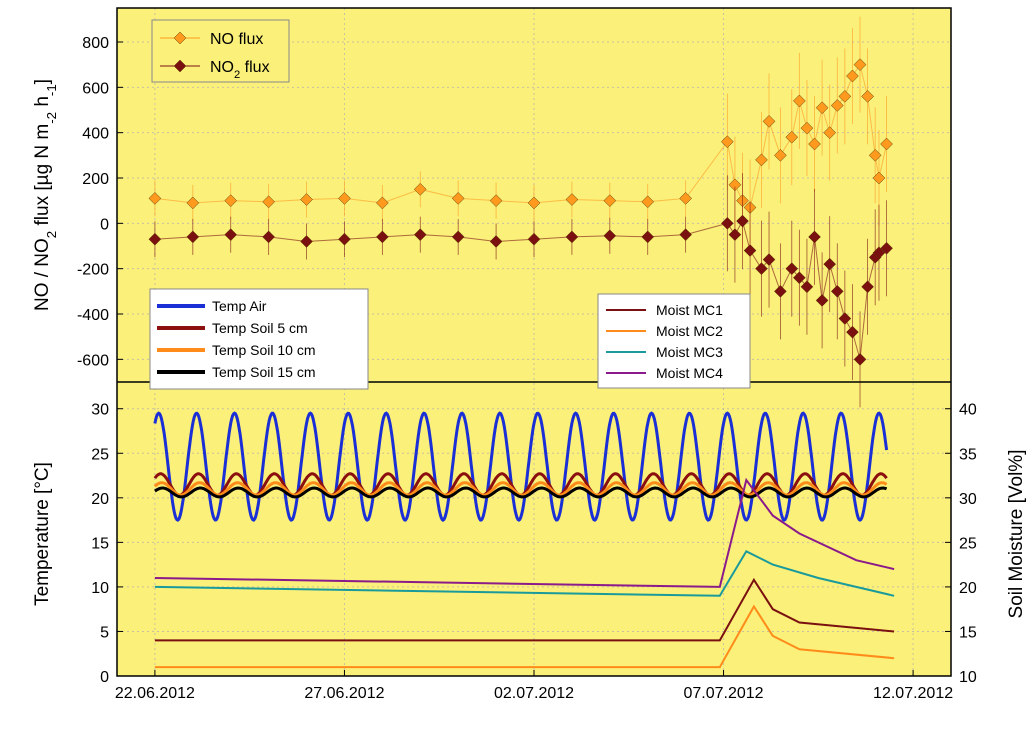 This screenshot has height=736, width=1029. What do you see at coordinates (93, 270) in the screenshot?
I see `y-tick-label: -200` at bounding box center [93, 270].